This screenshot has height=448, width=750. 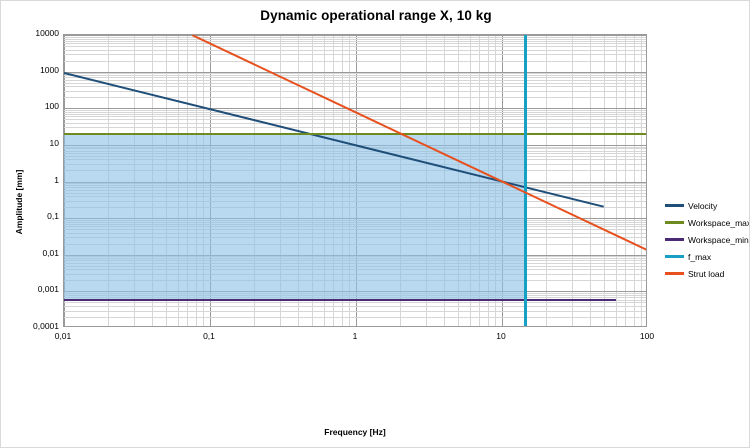 I want to click on x-tick-label: 10, so click(x=501, y=336).